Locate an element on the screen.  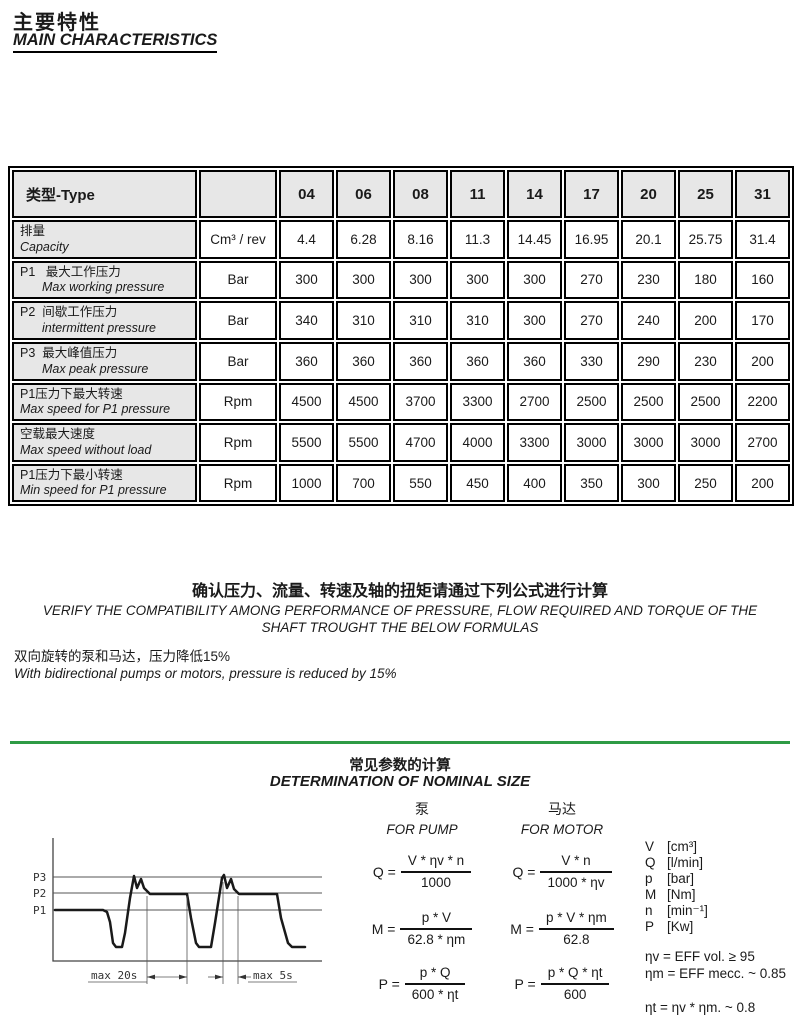
pressure-cycle-diagram: P3 P2 P1 max 20s max 5s is located at coordinates (177, 911).